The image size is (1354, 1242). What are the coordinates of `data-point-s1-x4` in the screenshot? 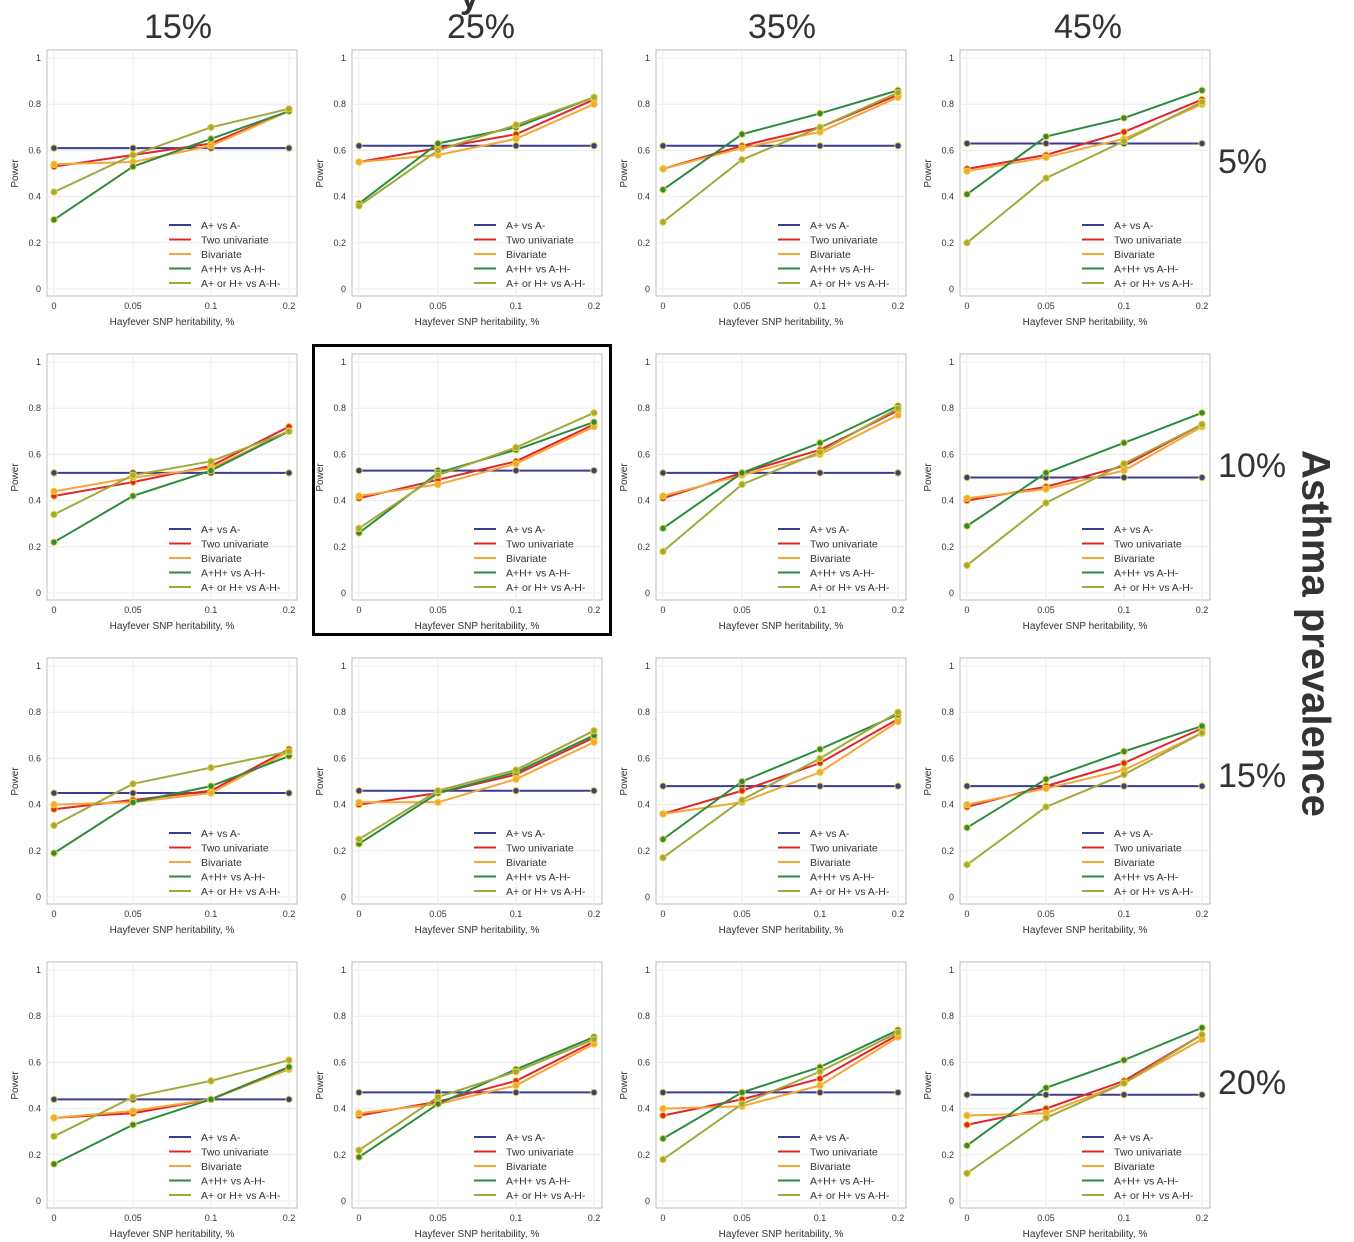 It's located at (898, 146).